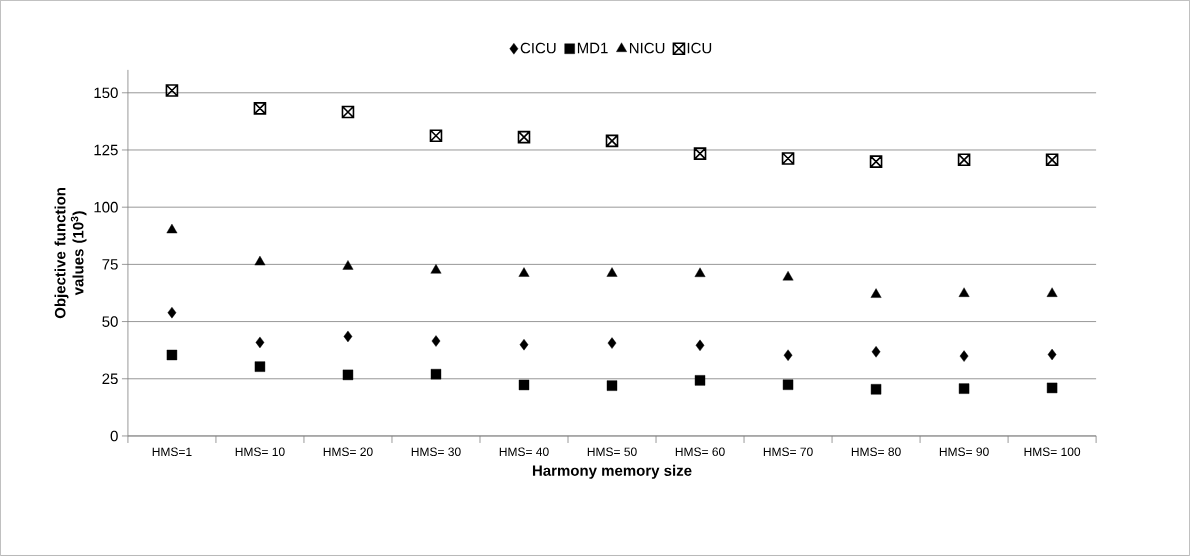 This screenshot has height=556, width=1190. Describe the element at coordinates (172, 452) in the screenshot. I see `x-tick-label: HMS=1` at that location.